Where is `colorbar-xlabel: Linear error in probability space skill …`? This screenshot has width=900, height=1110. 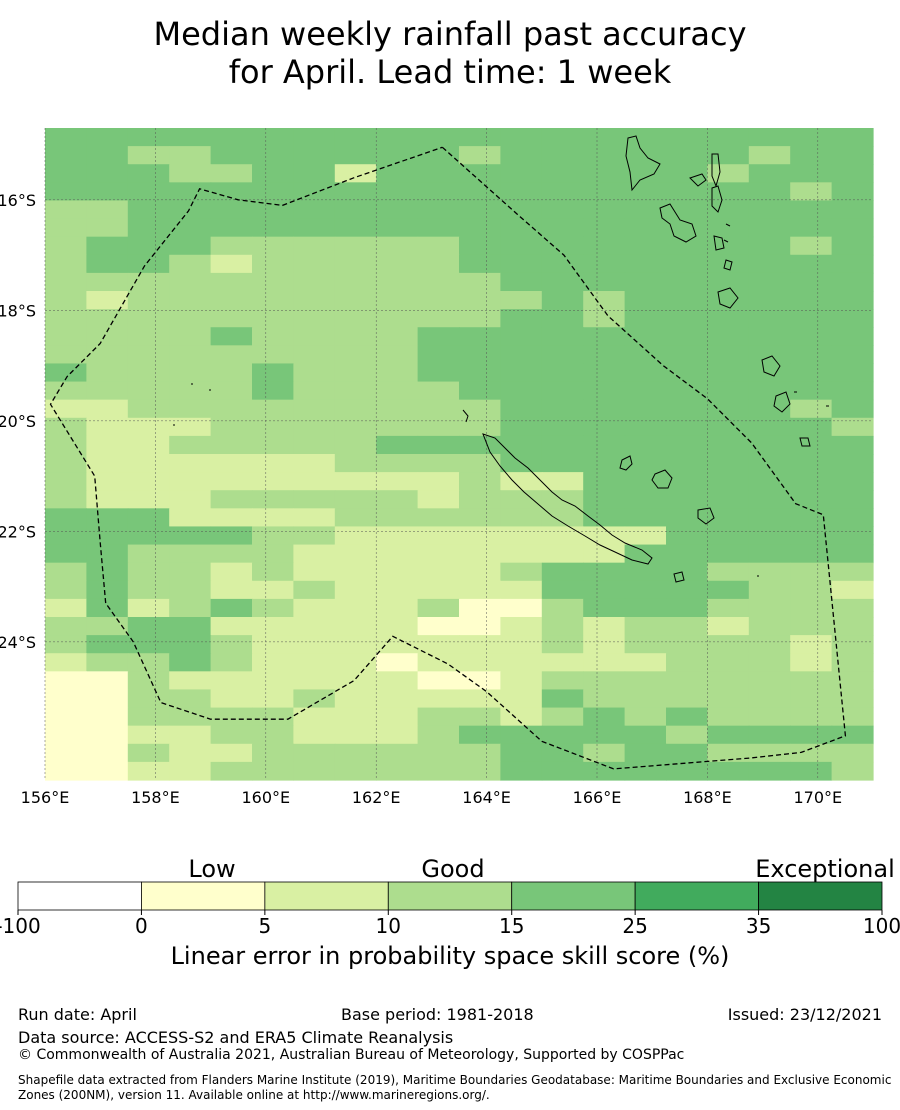 colorbar-xlabel: Linear error in probability space skill … is located at coordinates (450, 956).